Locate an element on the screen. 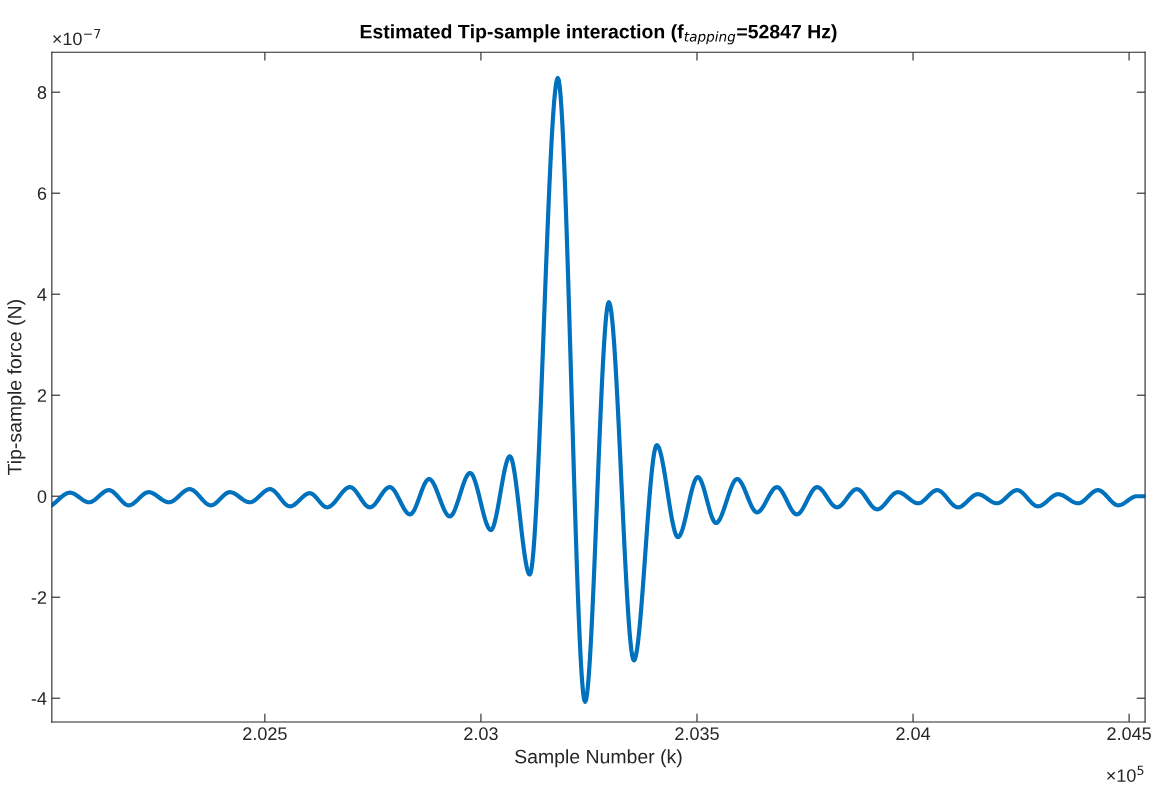 This screenshot has width=1152, height=802. chart-title: Estimated Tip-sample interaction (f$_{tapping}$=52847 Hz) is located at coordinates (598, 34).